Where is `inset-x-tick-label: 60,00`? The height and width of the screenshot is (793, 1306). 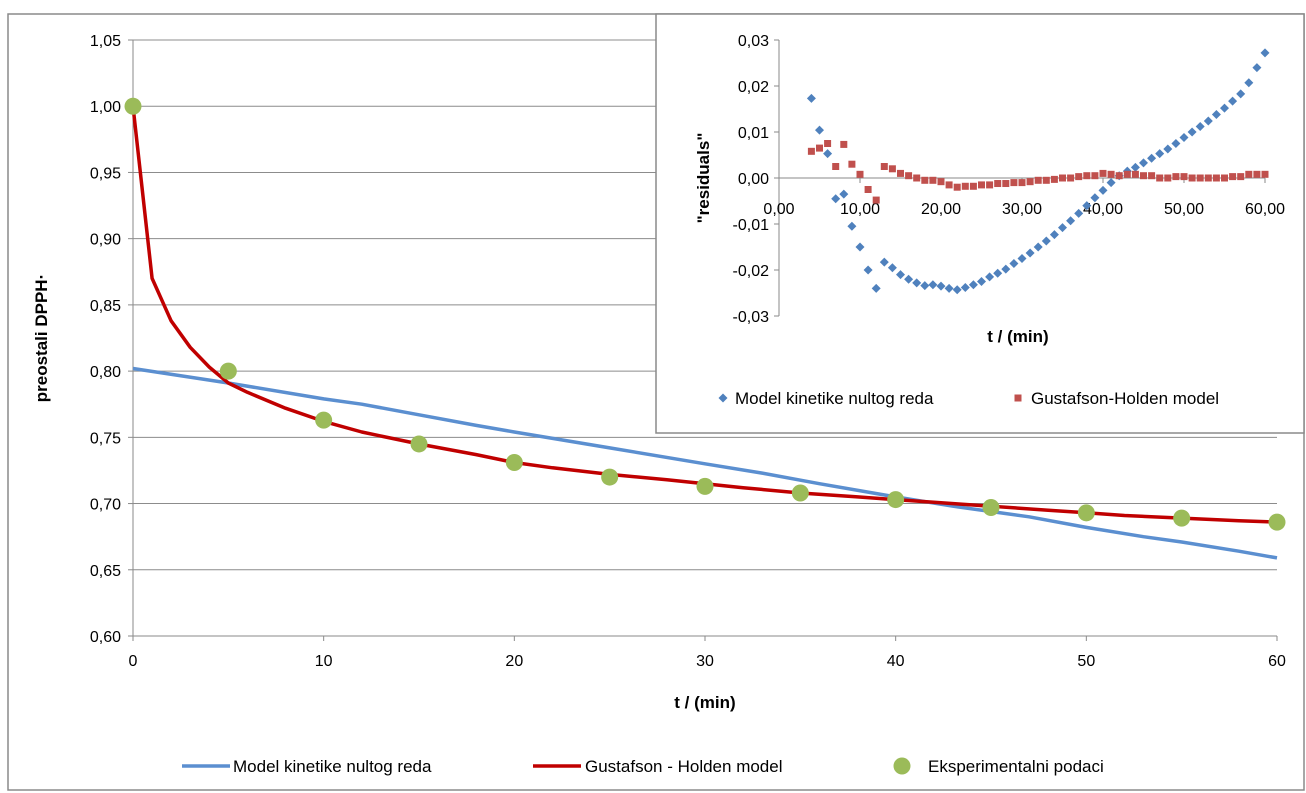
inset-x-tick-label: 60,00 is located at coordinates (1265, 209).